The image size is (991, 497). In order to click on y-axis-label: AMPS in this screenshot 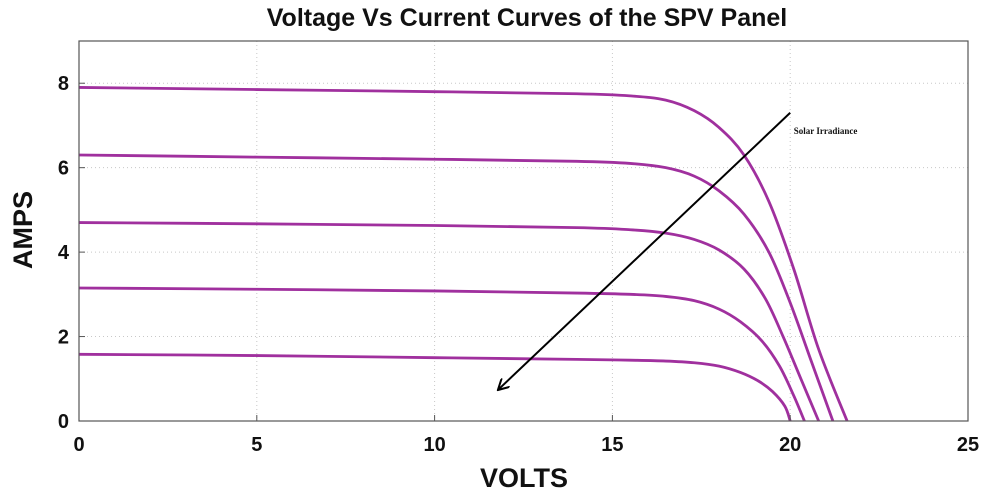, I will do `click(23, 230)`.